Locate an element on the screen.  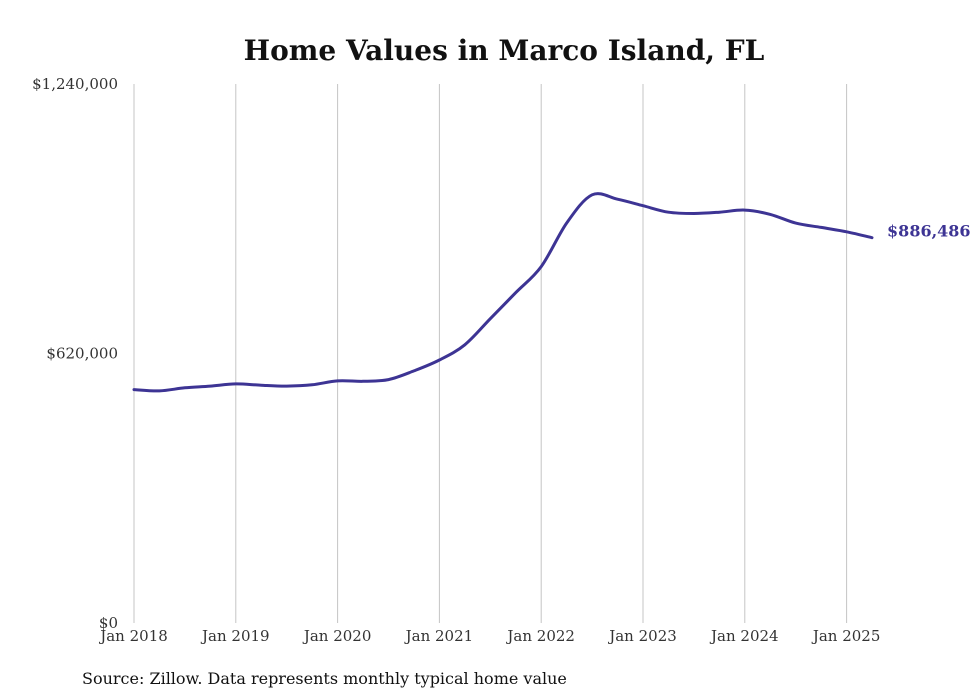
y-axis-ticks: $0 $620,000 $1,240,000 is located at coordinates (75, 353).